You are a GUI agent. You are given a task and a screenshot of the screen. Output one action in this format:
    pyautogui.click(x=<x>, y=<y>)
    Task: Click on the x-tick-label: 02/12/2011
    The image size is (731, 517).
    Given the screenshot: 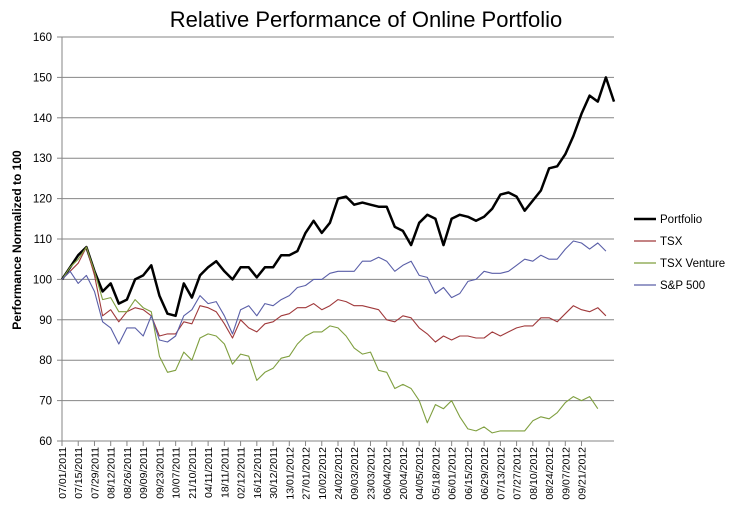 What is the action you would take?
    pyautogui.click(x=242, y=473)
    